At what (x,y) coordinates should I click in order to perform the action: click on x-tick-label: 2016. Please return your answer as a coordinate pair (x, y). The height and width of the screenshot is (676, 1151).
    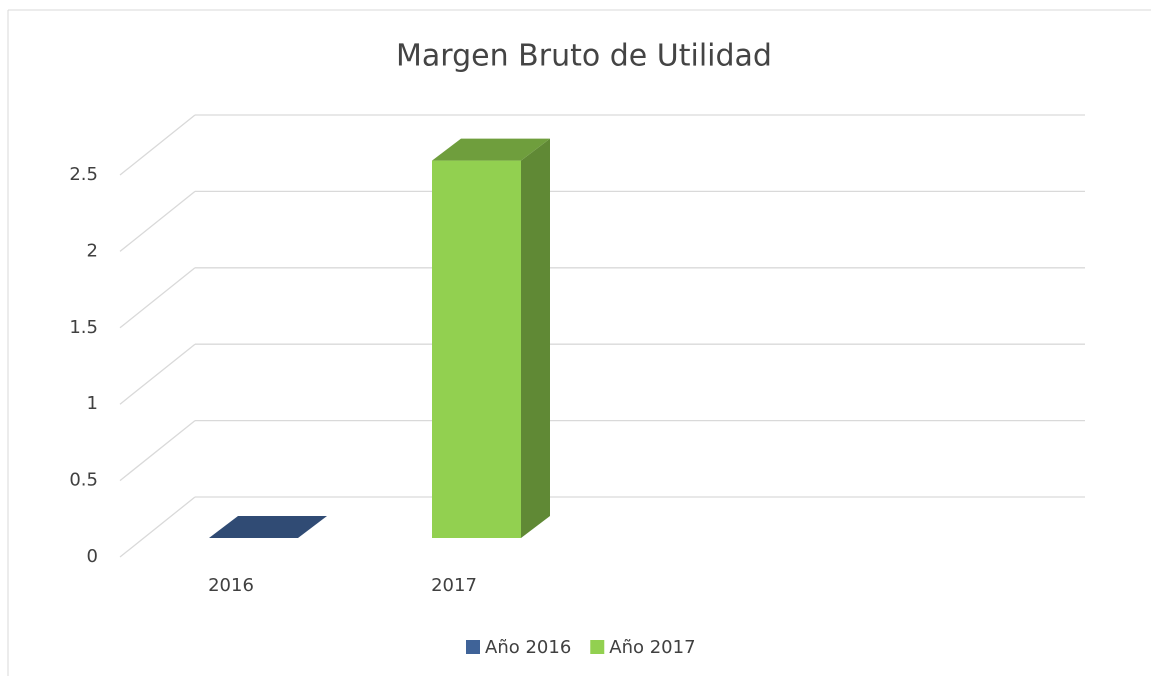
    Looking at the image, I should click on (231, 585).